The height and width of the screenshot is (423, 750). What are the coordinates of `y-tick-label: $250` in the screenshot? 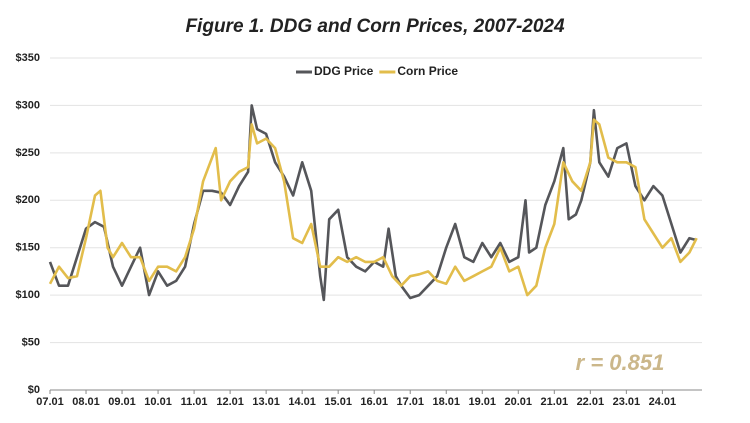 It's located at (28, 153).